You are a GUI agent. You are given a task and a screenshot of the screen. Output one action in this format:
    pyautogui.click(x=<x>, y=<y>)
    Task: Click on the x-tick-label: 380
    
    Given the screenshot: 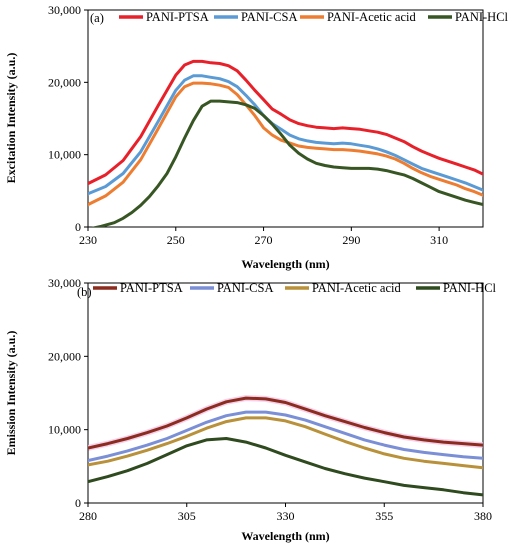 What is the action you would take?
    pyautogui.click(x=483, y=516)
    